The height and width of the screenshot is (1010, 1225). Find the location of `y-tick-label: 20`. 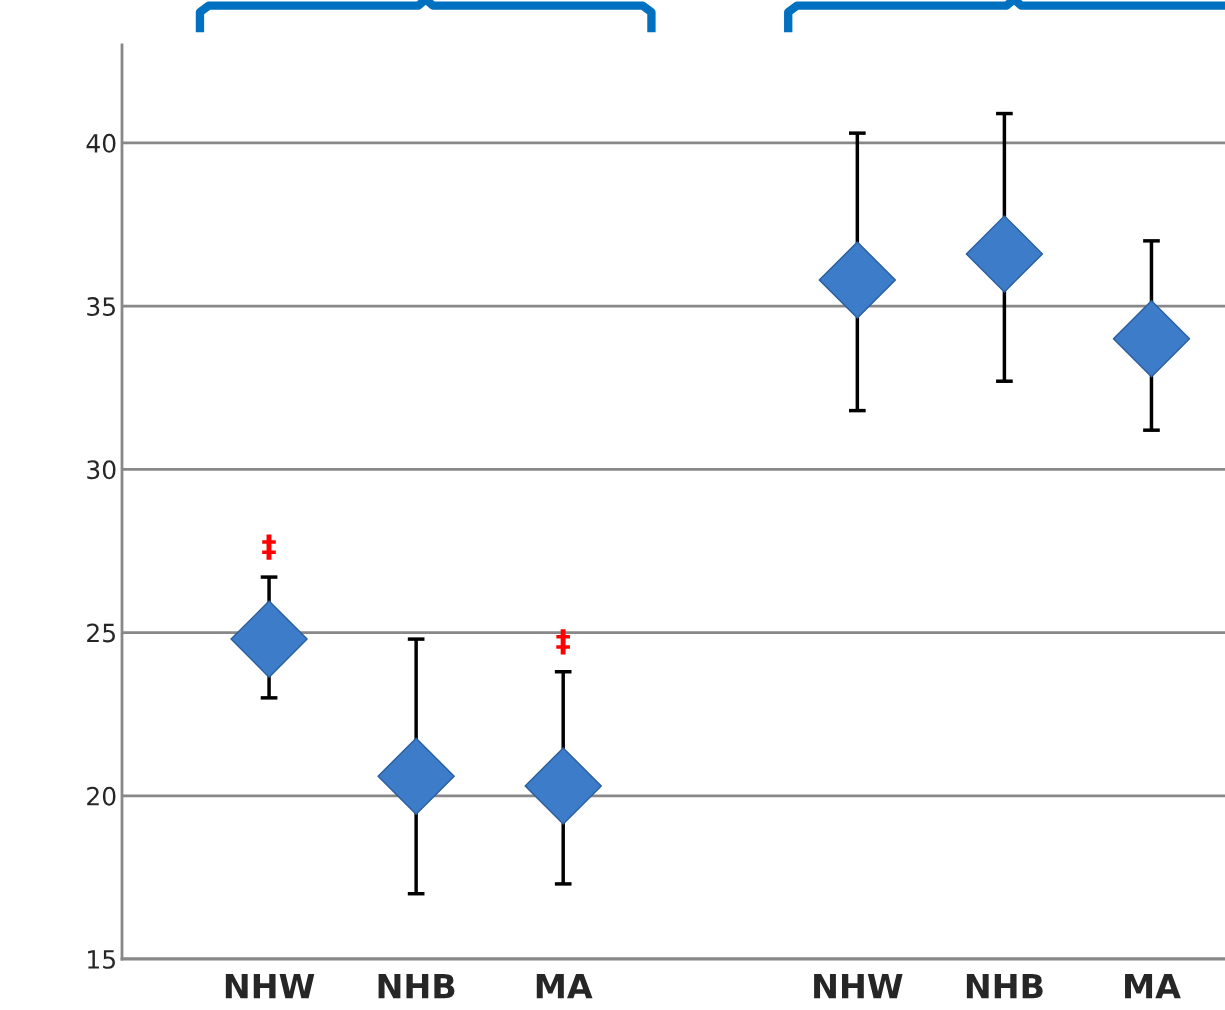

y-tick-label: 20 is located at coordinates (101, 796).